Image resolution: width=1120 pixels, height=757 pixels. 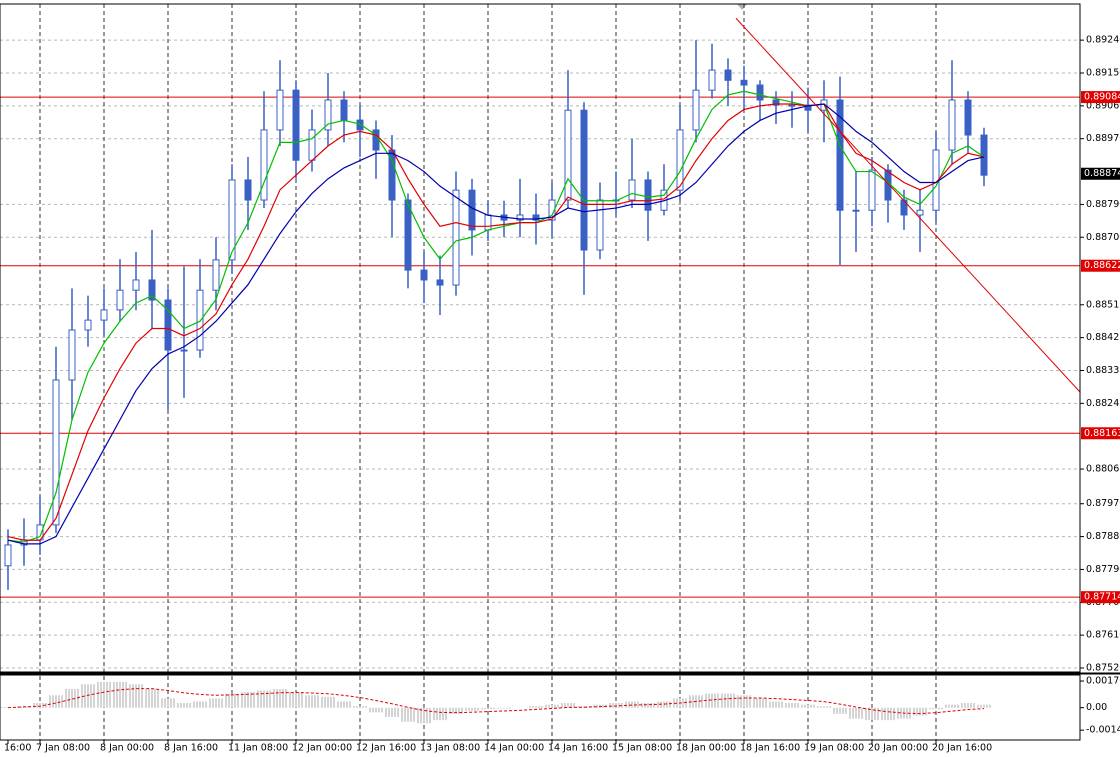 What do you see at coordinates (578, 748) in the screenshot?
I see `x-tick-label: 14 Jan 16:00` at bounding box center [578, 748].